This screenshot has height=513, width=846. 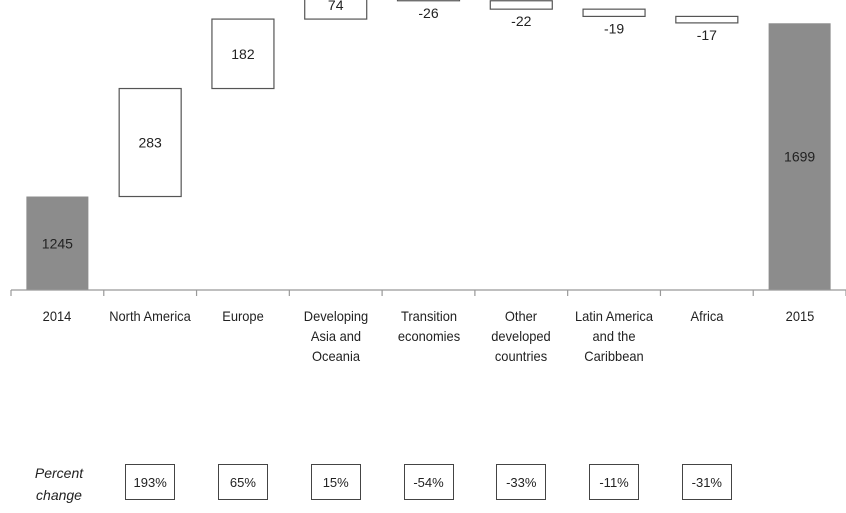 What do you see at coordinates (707, 316) in the screenshot?
I see `category-label-7: Africa` at bounding box center [707, 316].